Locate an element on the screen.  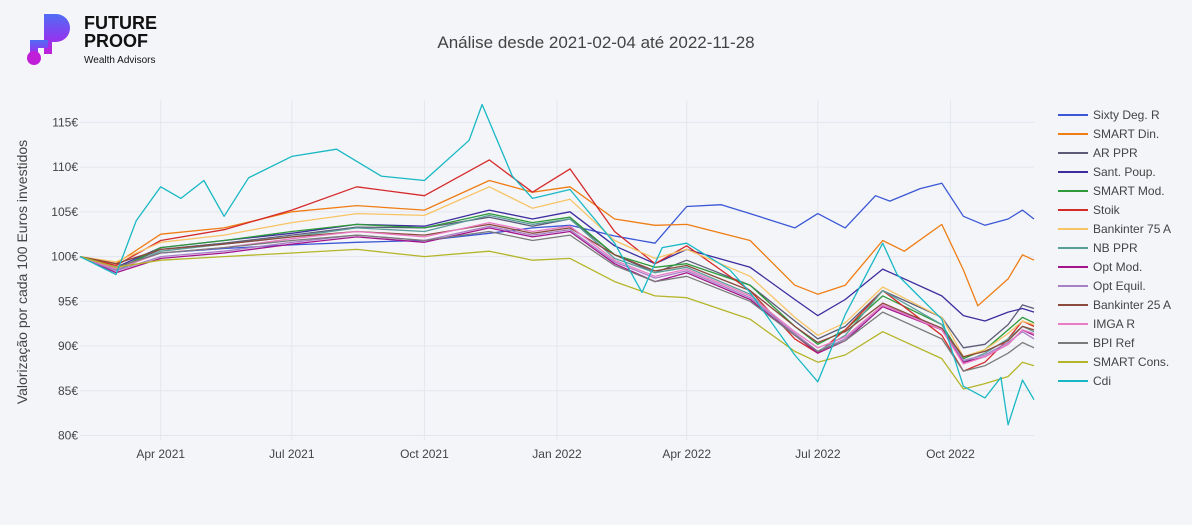
legend-label: Bankinter 25 A is located at coordinates (1132, 305).